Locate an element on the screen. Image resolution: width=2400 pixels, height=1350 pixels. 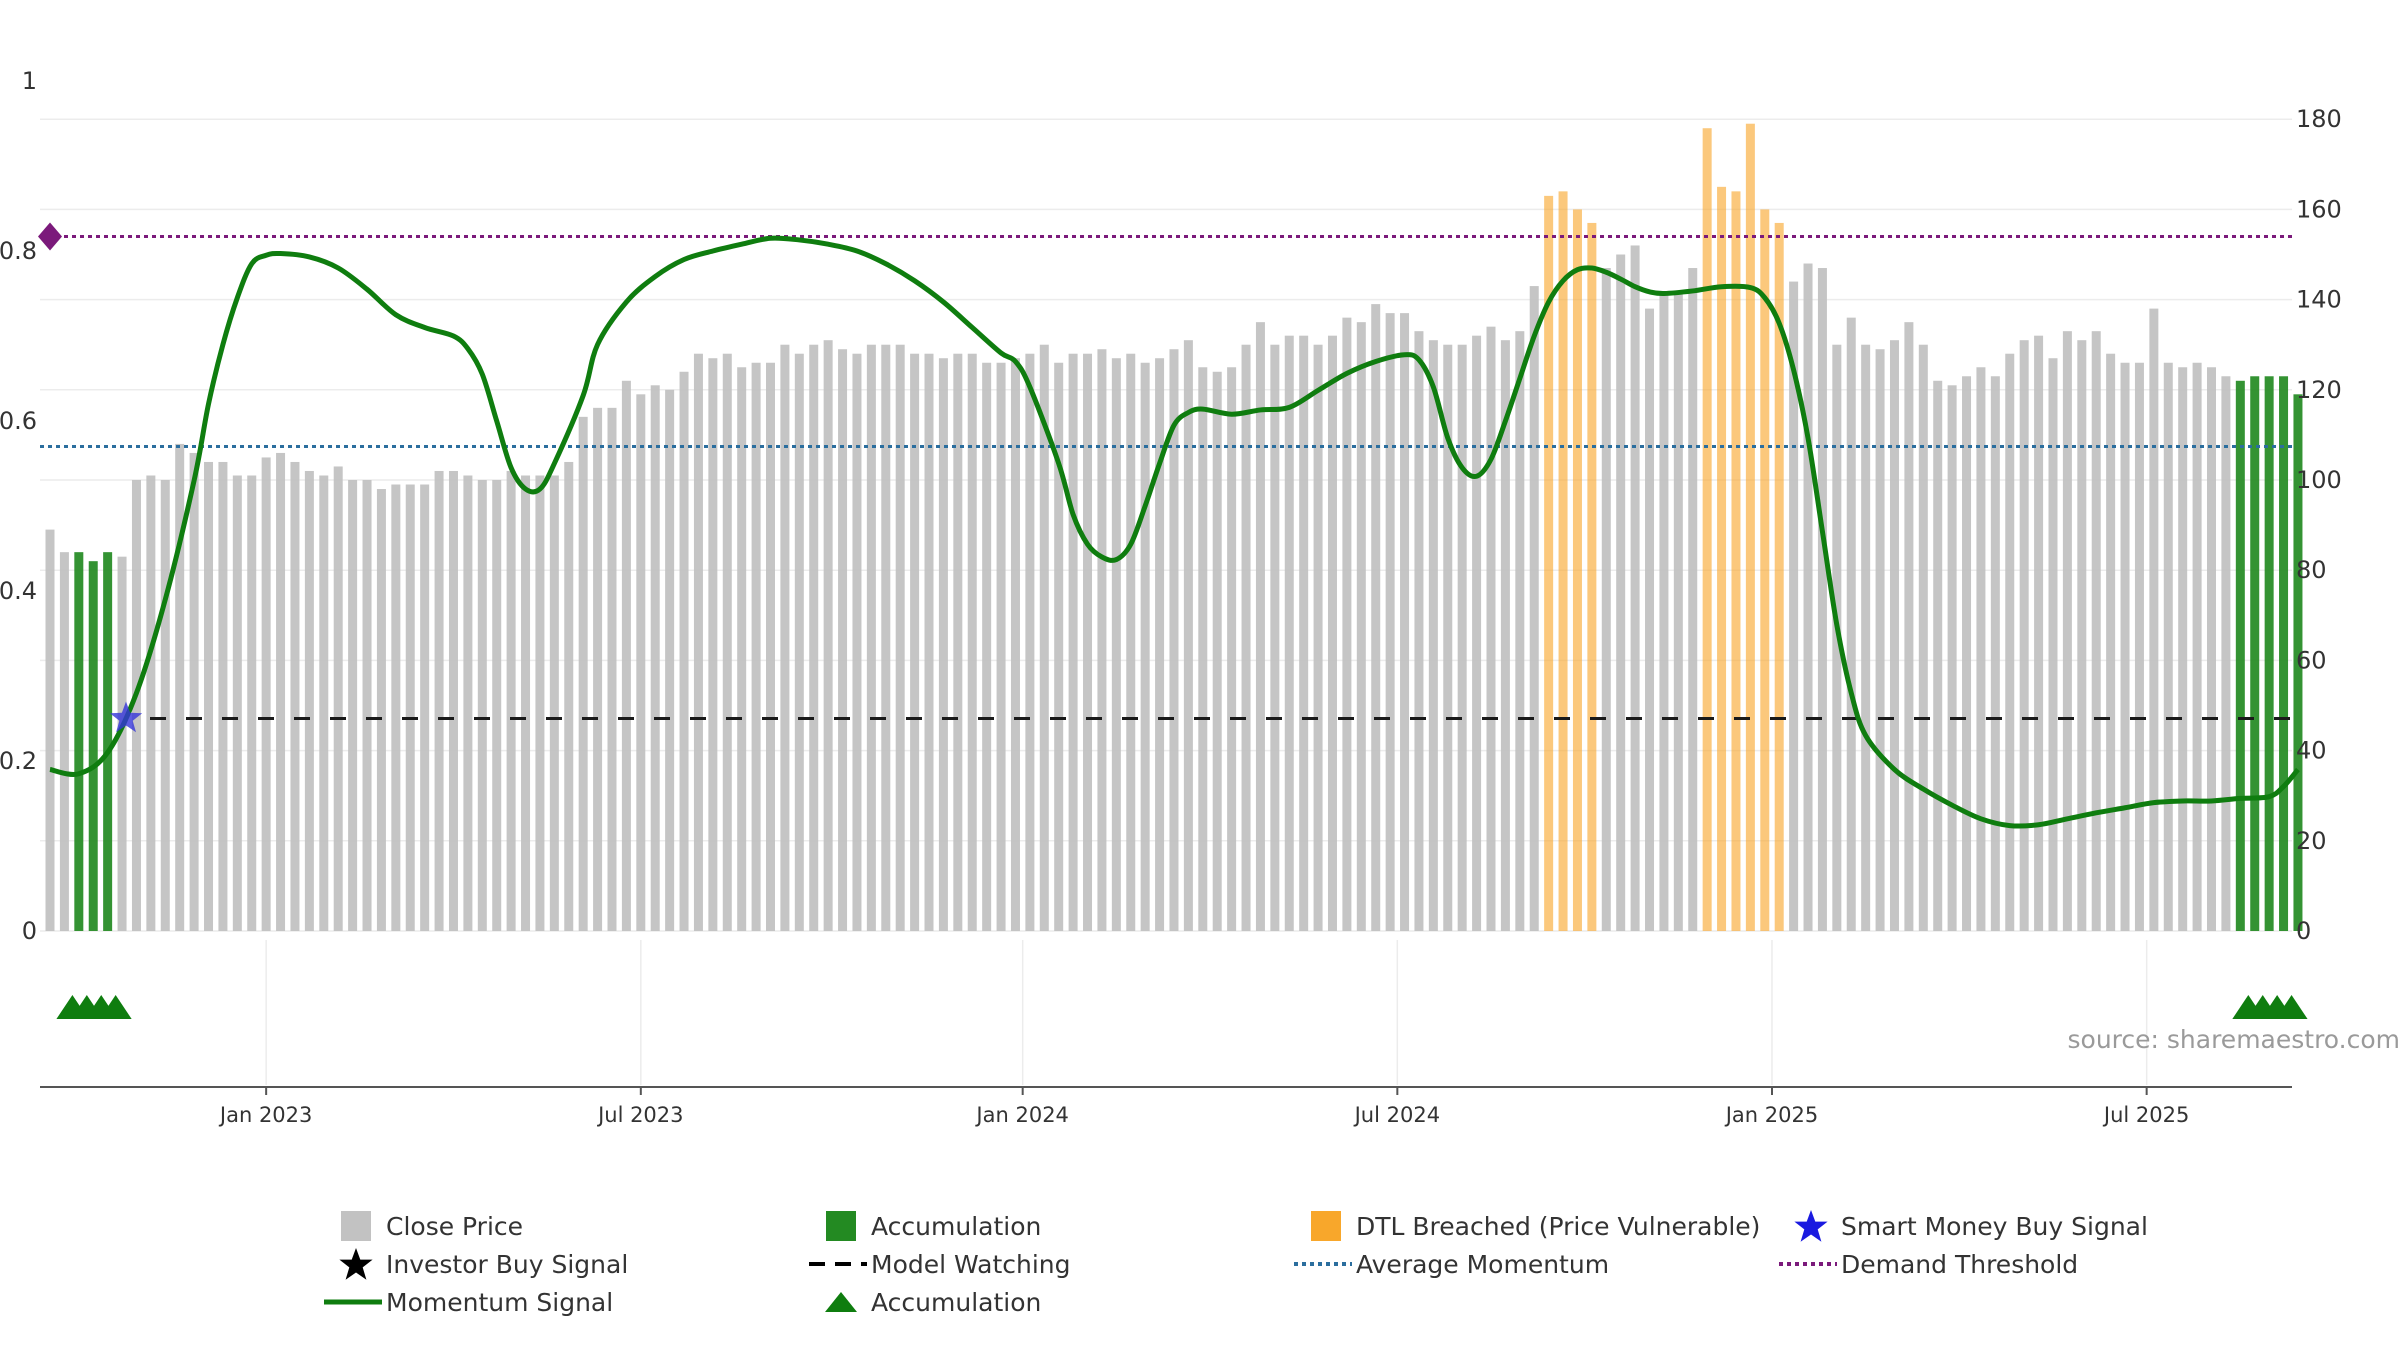
legend-item-smart-money-buy: Smart Money Buy Signal is located at coordinates (1961, 1226).